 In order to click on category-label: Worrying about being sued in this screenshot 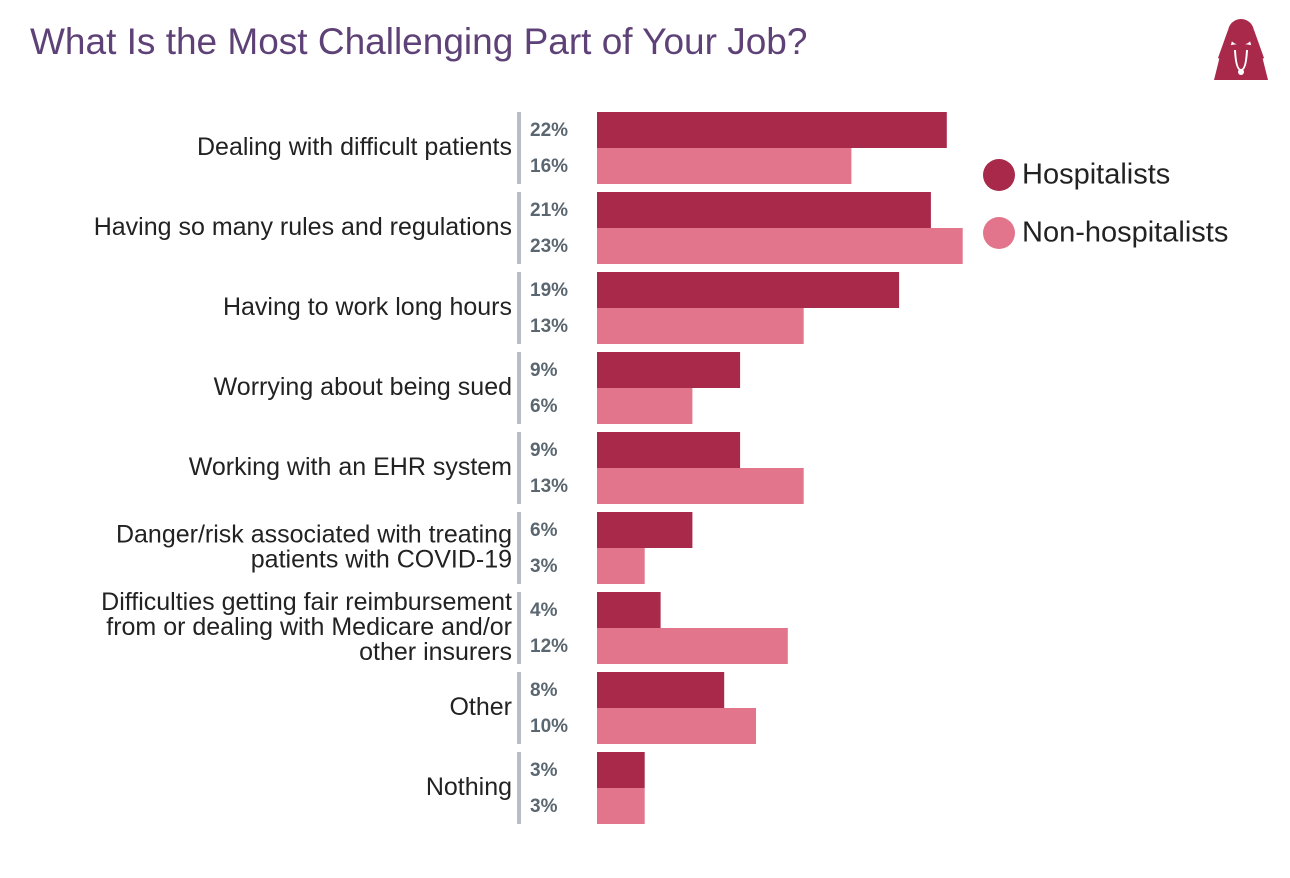, I will do `click(363, 387)`.